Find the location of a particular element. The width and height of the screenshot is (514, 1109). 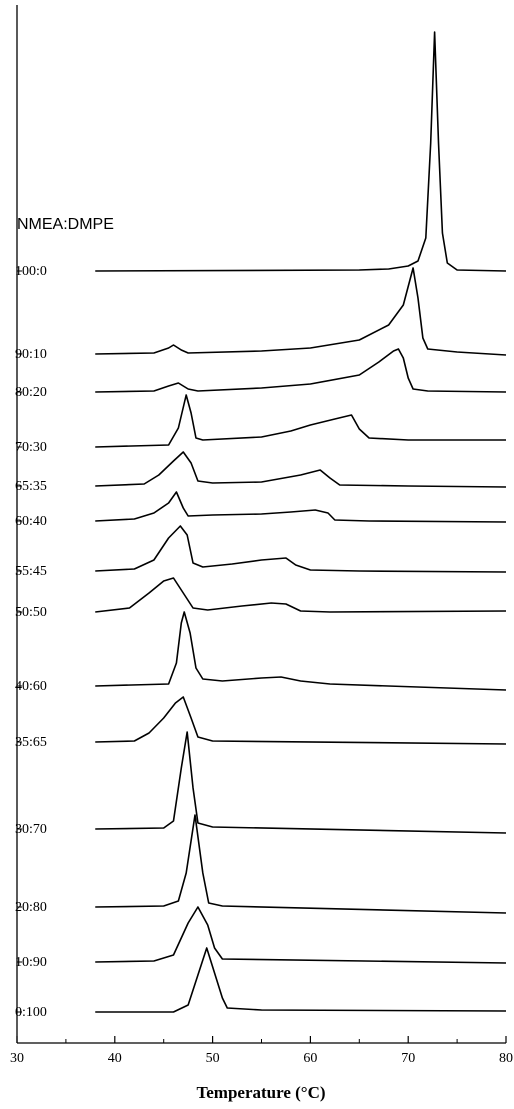

series-label: 0:100 is located at coordinates (31, 1012).